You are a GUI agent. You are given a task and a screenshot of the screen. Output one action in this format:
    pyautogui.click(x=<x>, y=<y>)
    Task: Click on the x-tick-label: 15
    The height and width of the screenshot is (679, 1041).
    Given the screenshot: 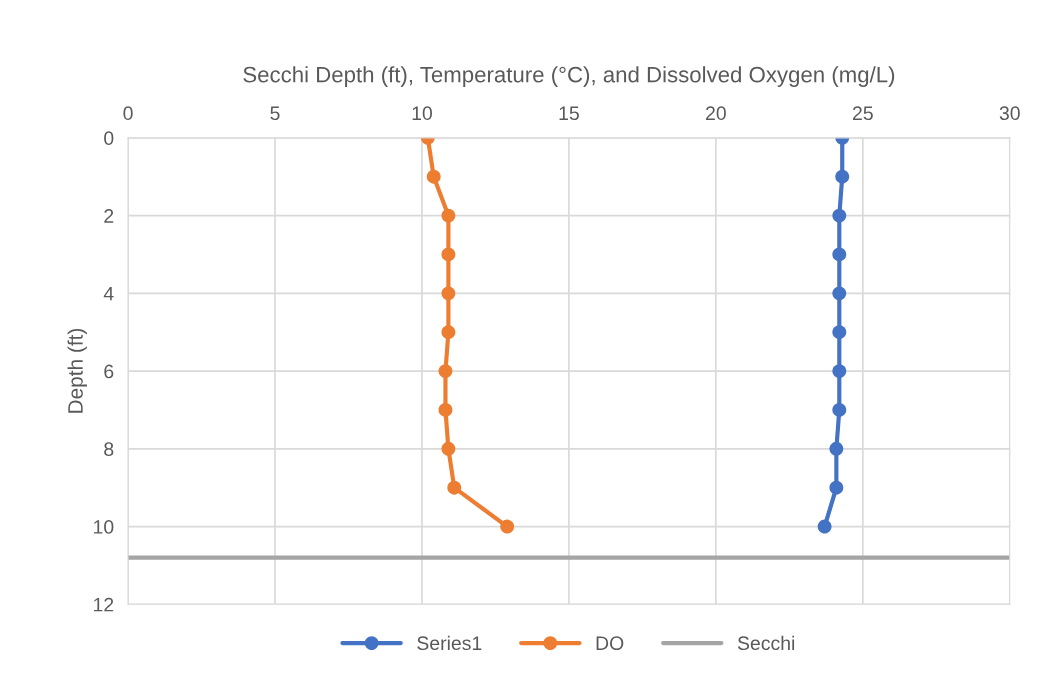 What is the action you would take?
    pyautogui.click(x=569, y=113)
    